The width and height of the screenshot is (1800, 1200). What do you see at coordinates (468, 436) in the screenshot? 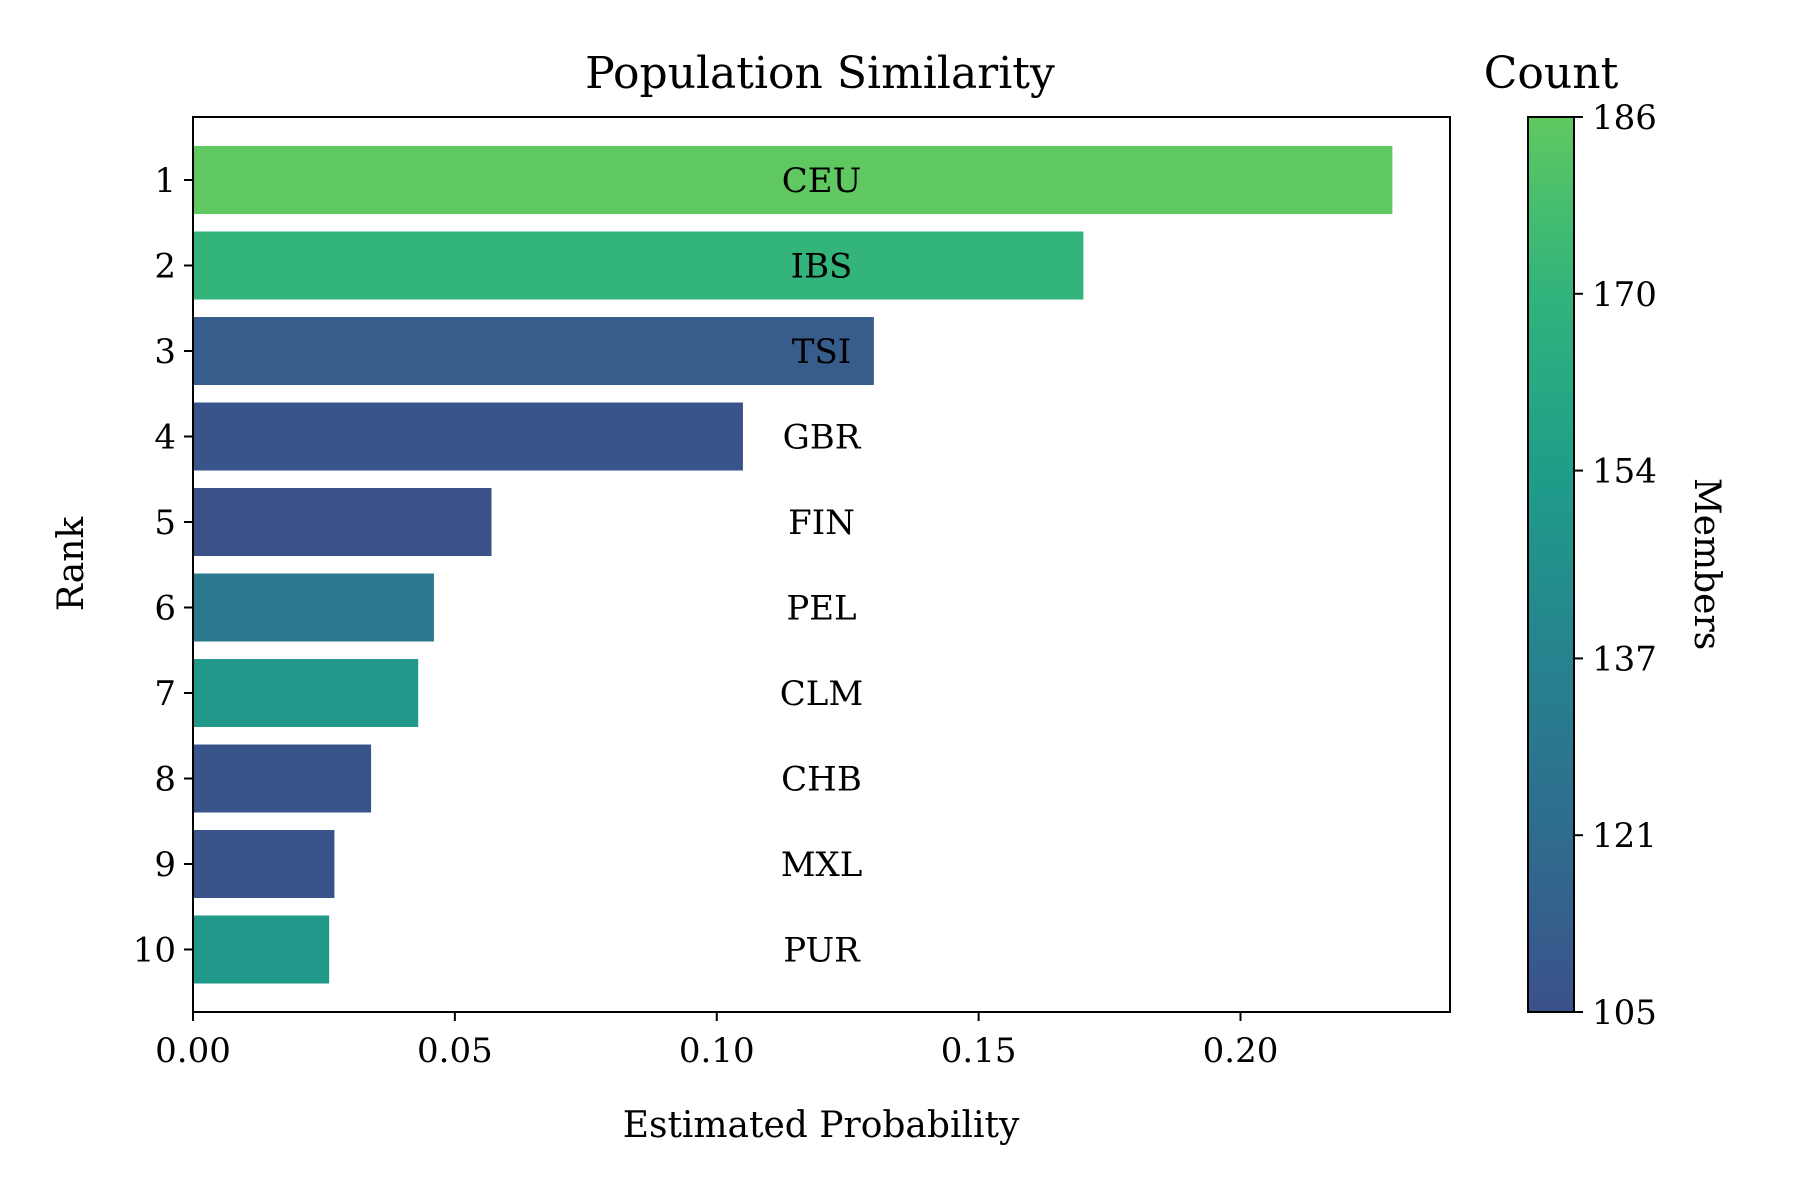
I see `bar-gbr` at bounding box center [468, 436].